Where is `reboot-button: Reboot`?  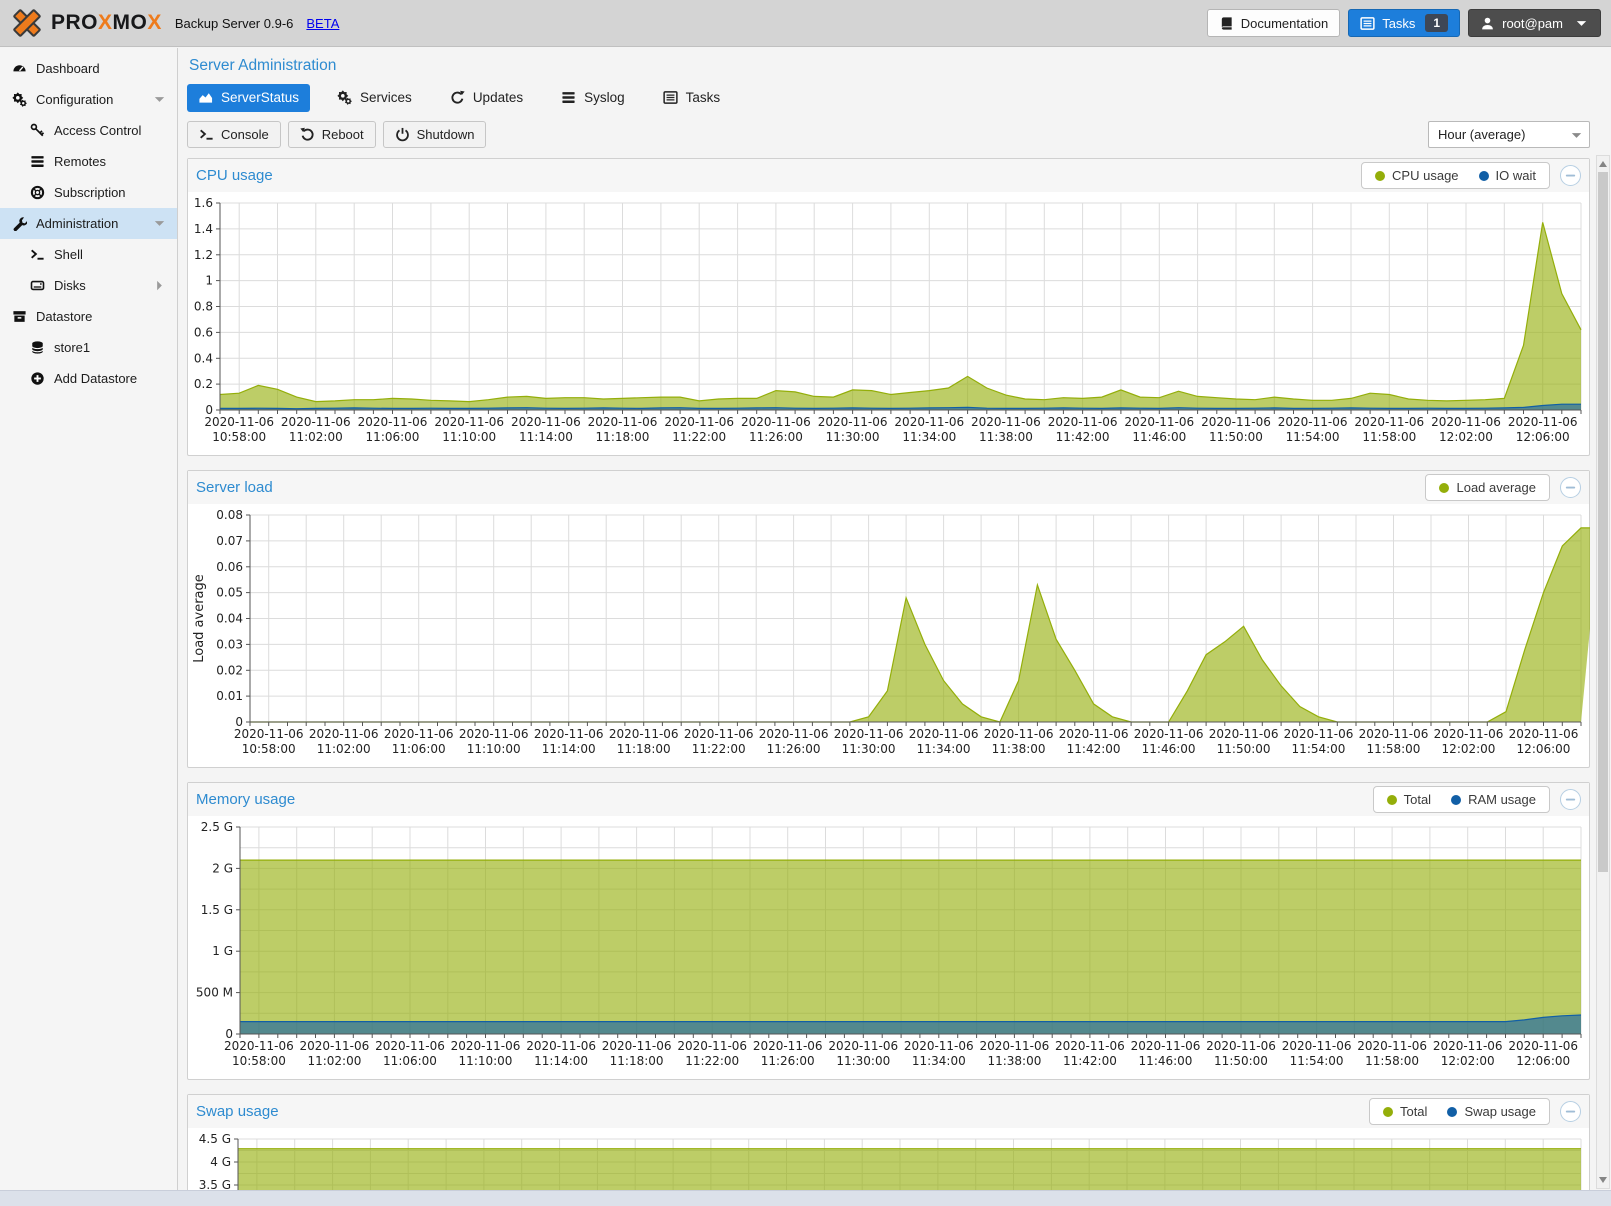 reboot-button: Reboot is located at coordinates (331, 134).